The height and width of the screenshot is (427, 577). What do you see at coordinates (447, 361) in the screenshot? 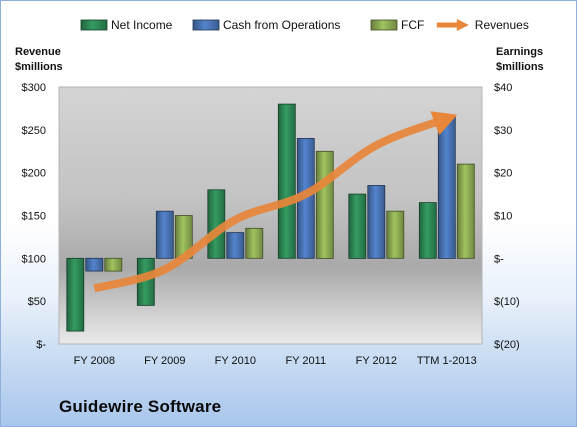
I see `x-tick-label: TTM 1-2013` at bounding box center [447, 361].